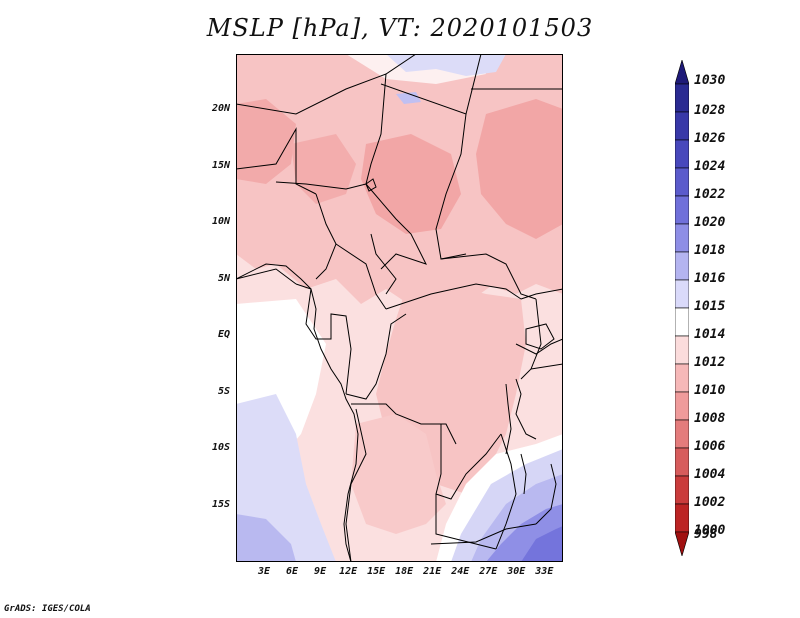 This screenshot has height=618, width=800. Describe the element at coordinates (432, 571) in the screenshot. I see `longitude-tick-label: 21E` at that location.